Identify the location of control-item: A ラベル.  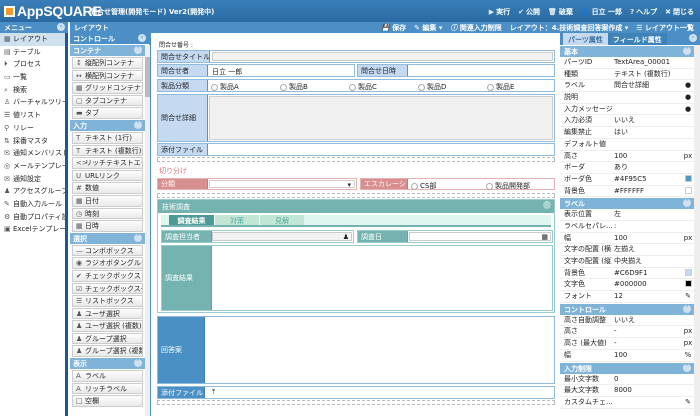
(107, 376).